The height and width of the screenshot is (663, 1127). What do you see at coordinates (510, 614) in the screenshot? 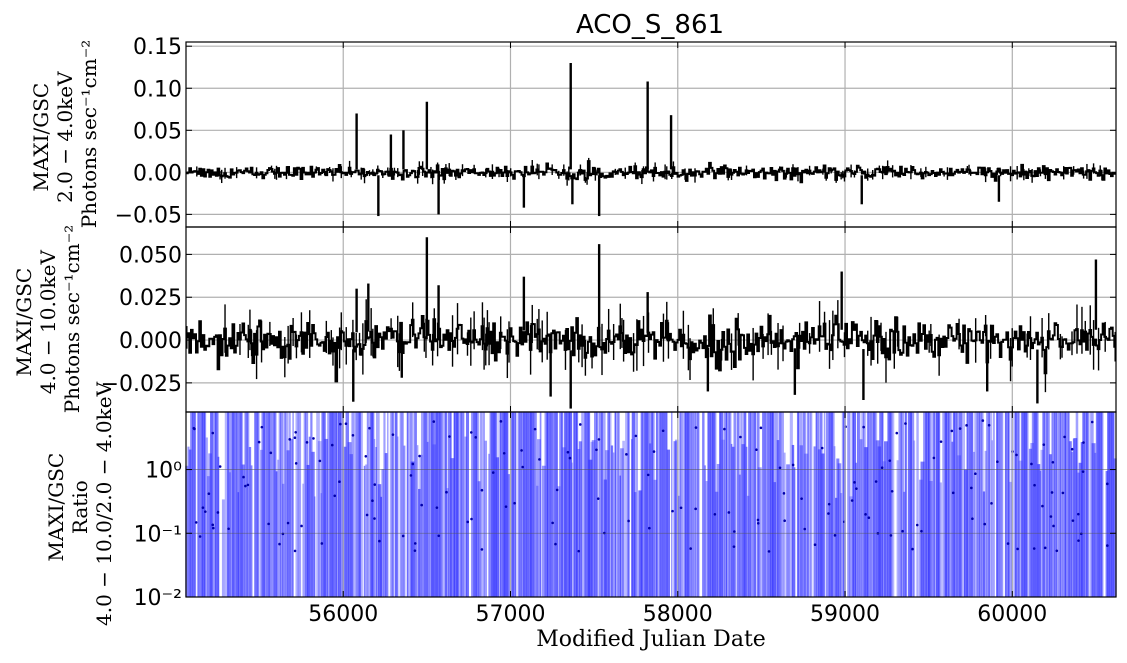
I see `x-tick-label: 57000` at bounding box center [510, 614].